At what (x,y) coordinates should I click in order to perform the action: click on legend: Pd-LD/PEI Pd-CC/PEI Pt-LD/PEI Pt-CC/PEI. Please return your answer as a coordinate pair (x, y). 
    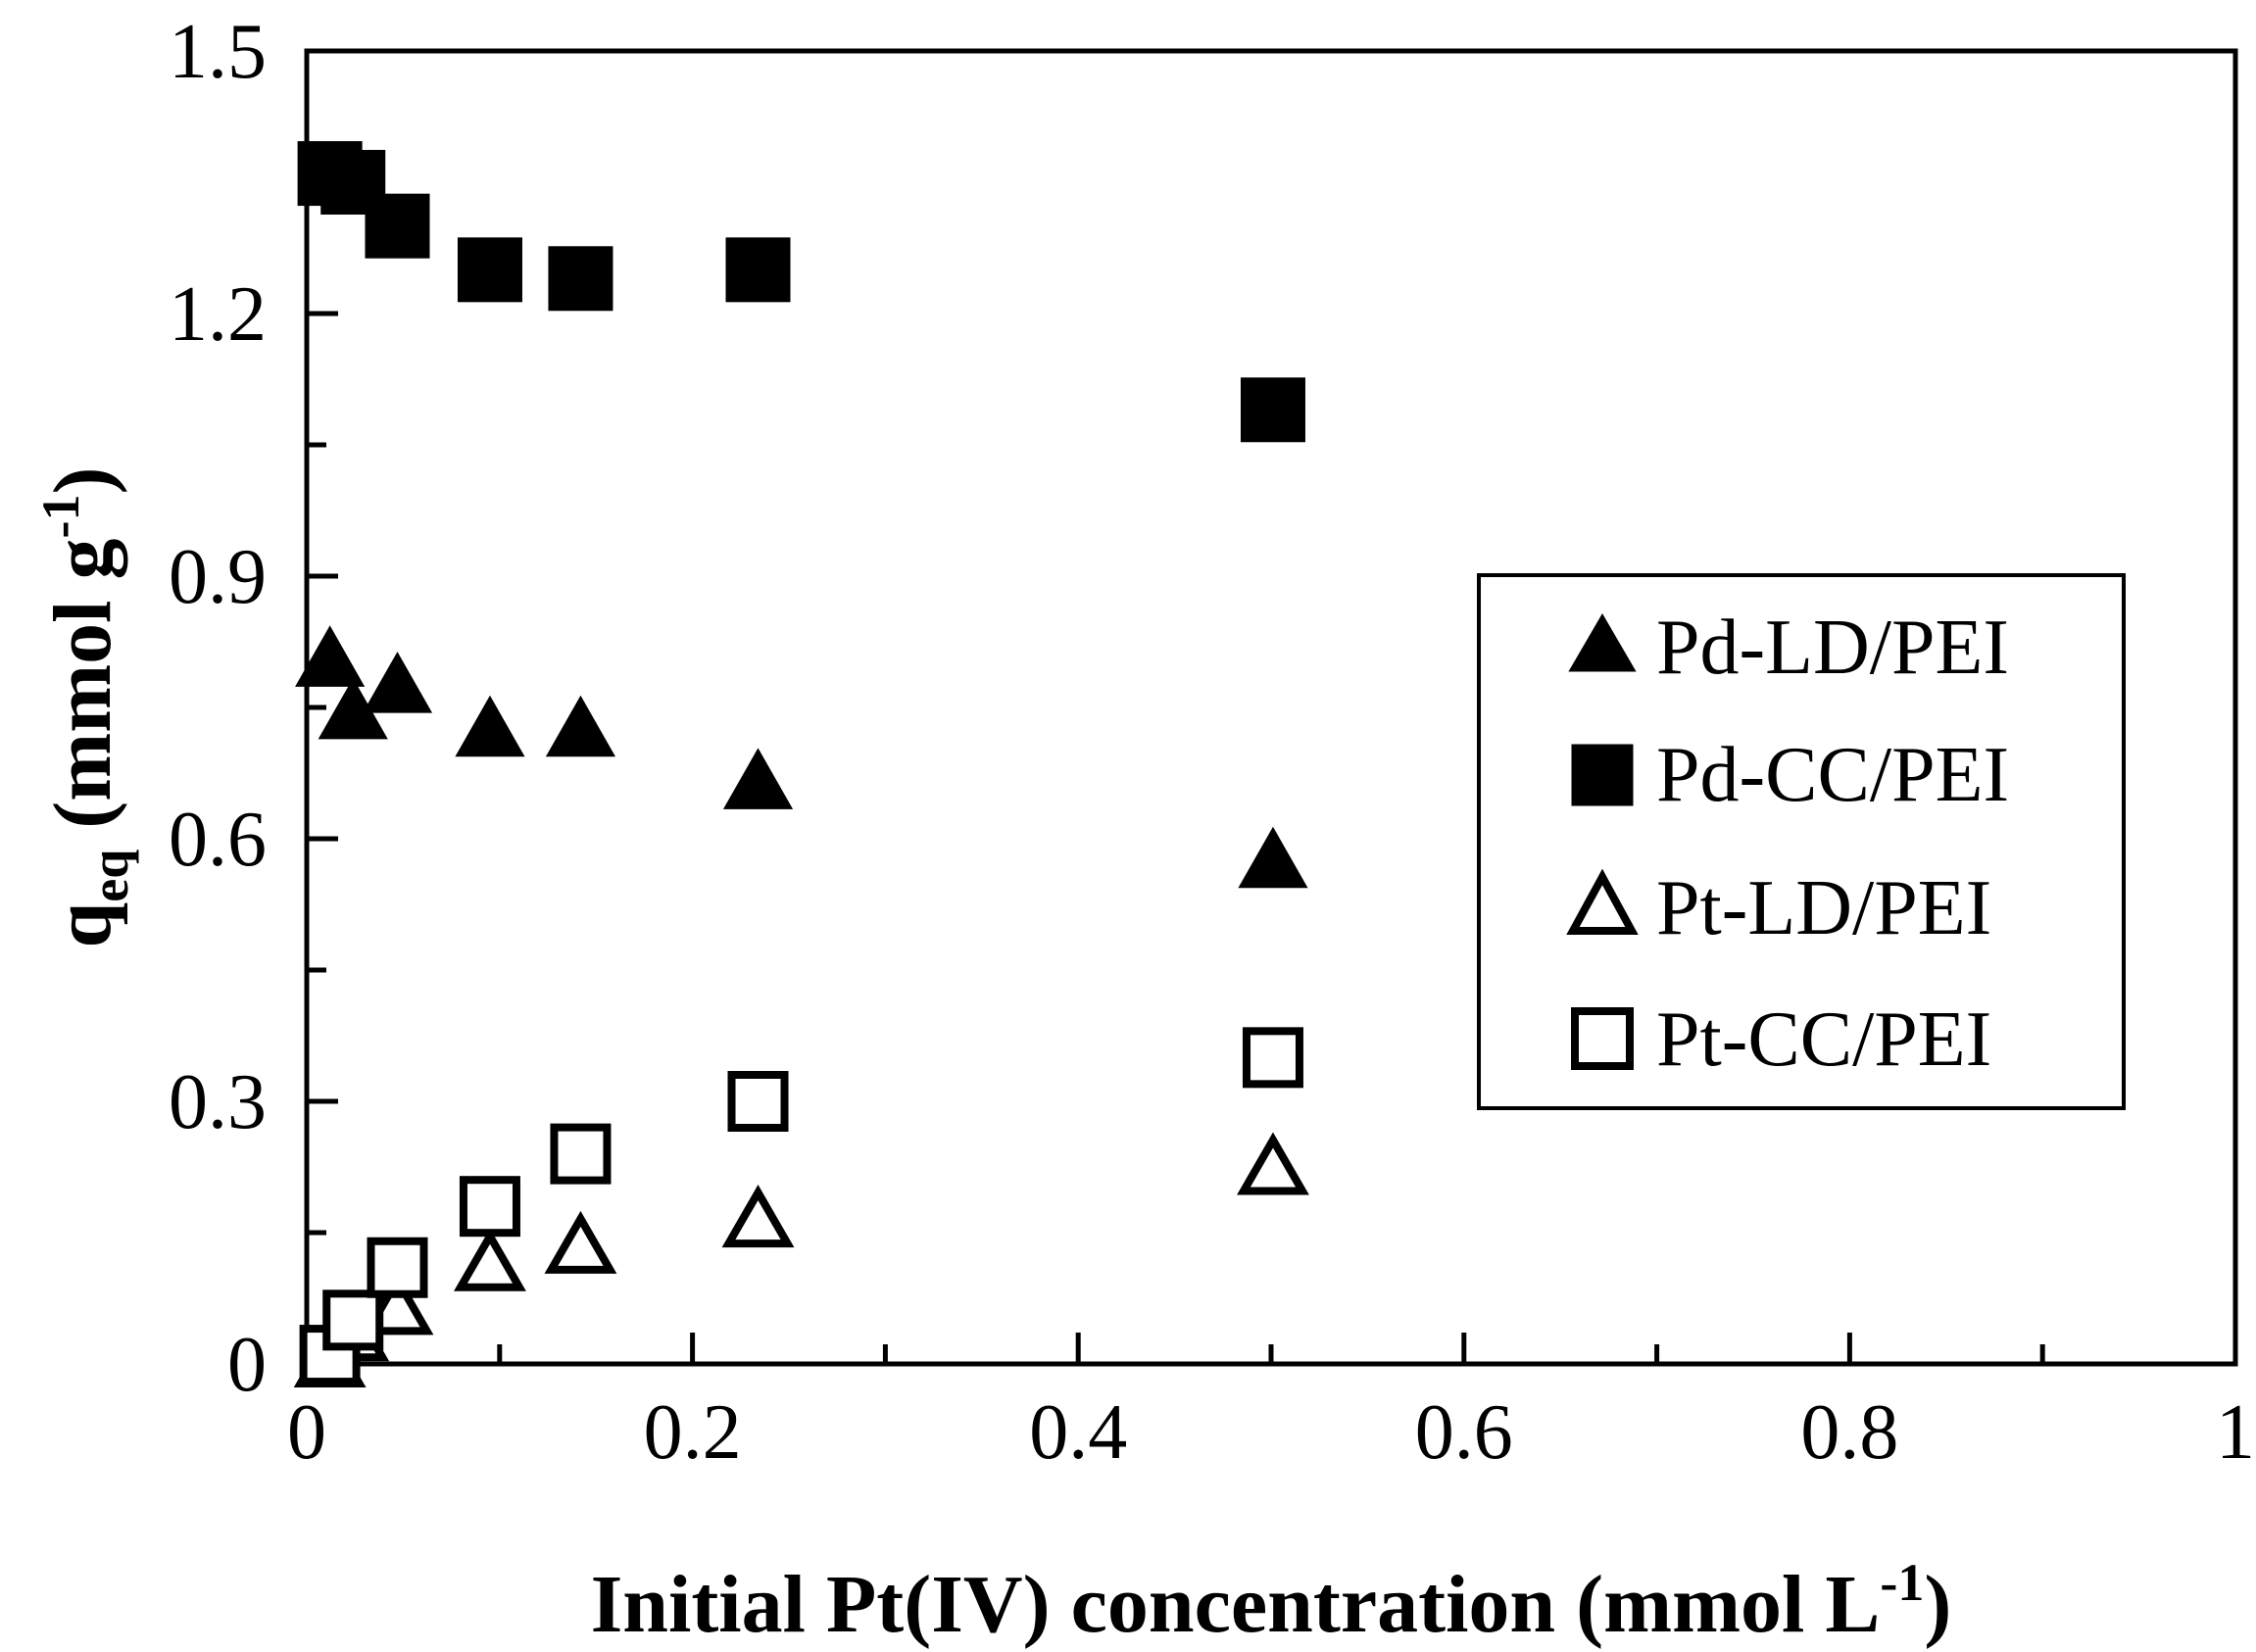
    Looking at the image, I should click on (1801, 841).